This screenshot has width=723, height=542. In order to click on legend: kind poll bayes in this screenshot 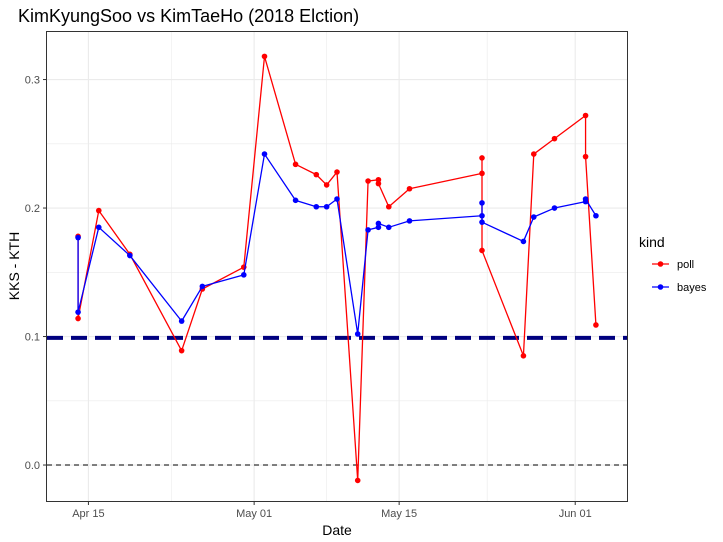, I will do `click(673, 264)`.